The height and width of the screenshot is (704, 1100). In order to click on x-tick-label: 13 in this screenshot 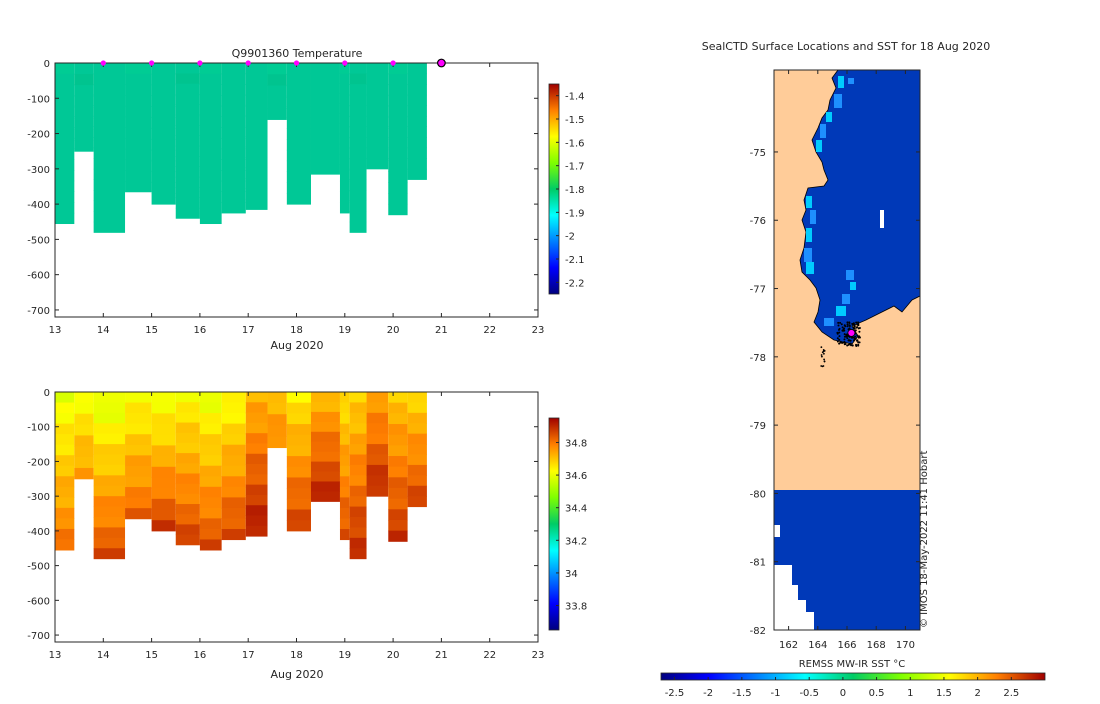, I will do `click(55, 330)`.